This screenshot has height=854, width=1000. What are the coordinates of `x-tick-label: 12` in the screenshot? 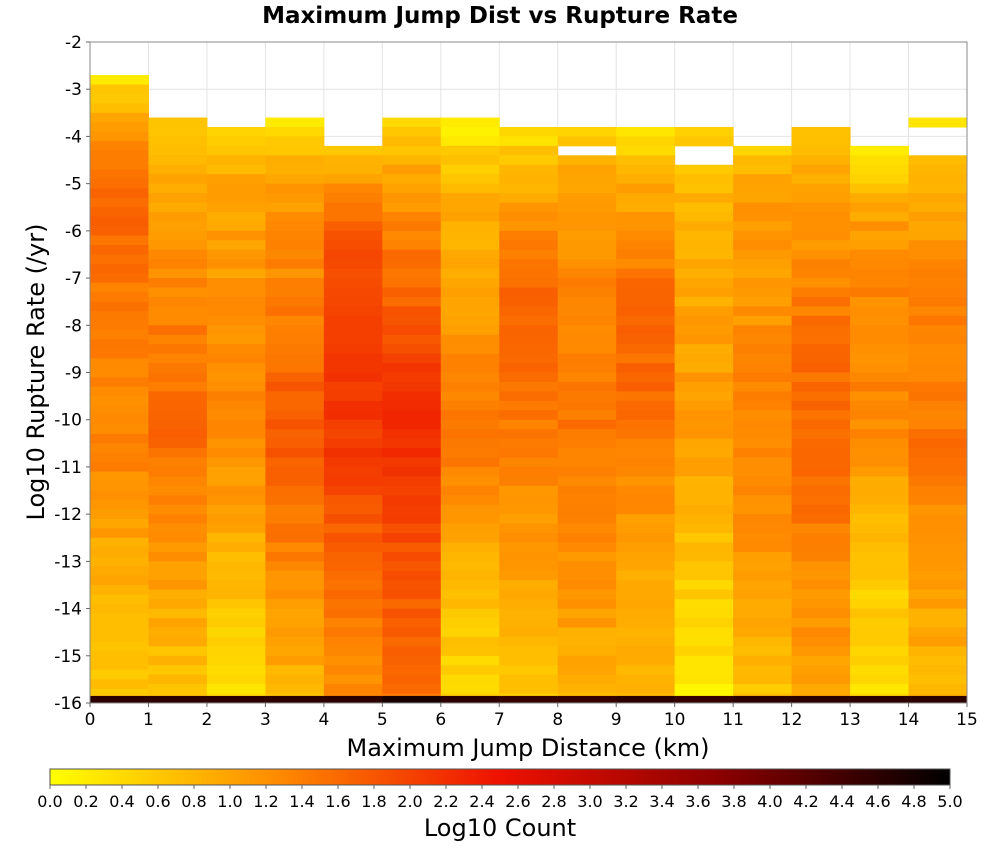 It's located at (792, 720).